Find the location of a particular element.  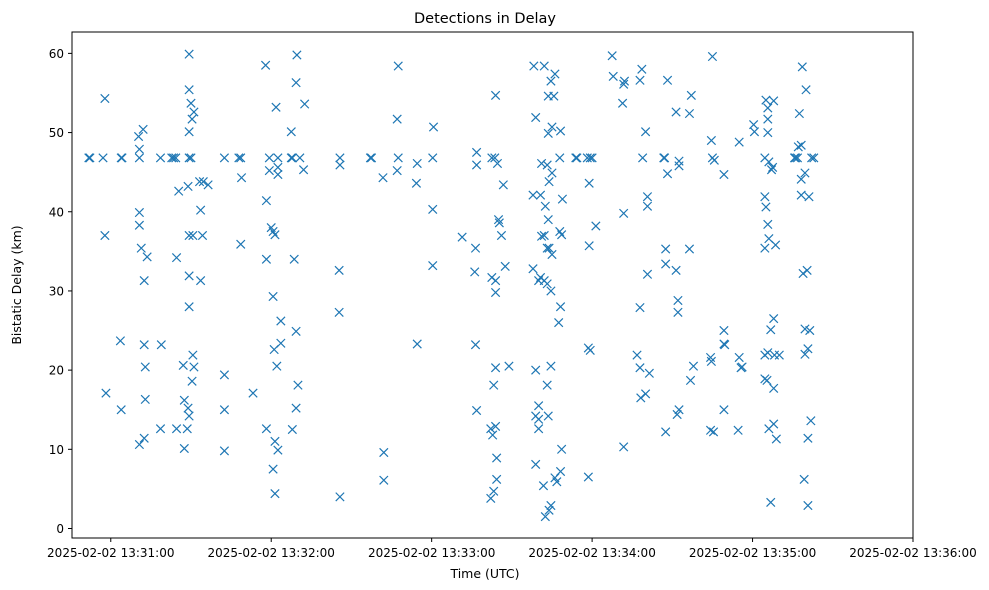

y-tick-label-0: 0 is located at coordinates (60, 529).